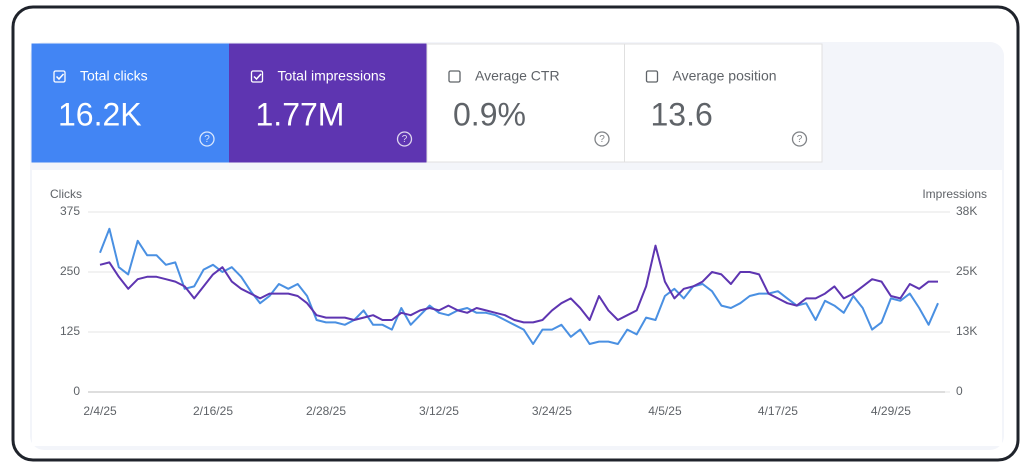  Describe the element at coordinates (100, 114) in the screenshot. I see `card-value: 16.2K` at that location.